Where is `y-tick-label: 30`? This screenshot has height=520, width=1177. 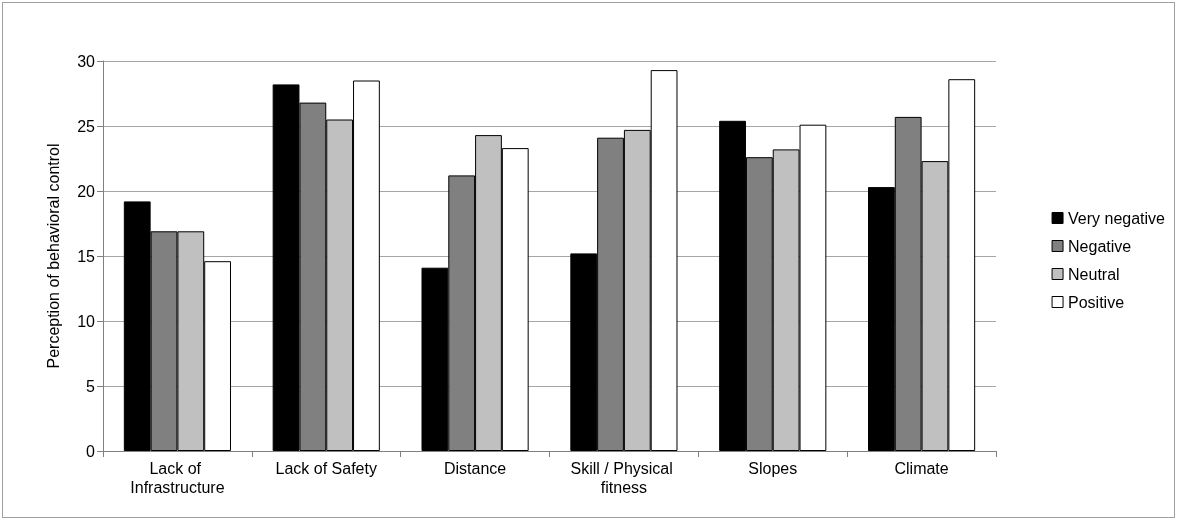
y-tick-label: 30 is located at coordinates (86, 61).